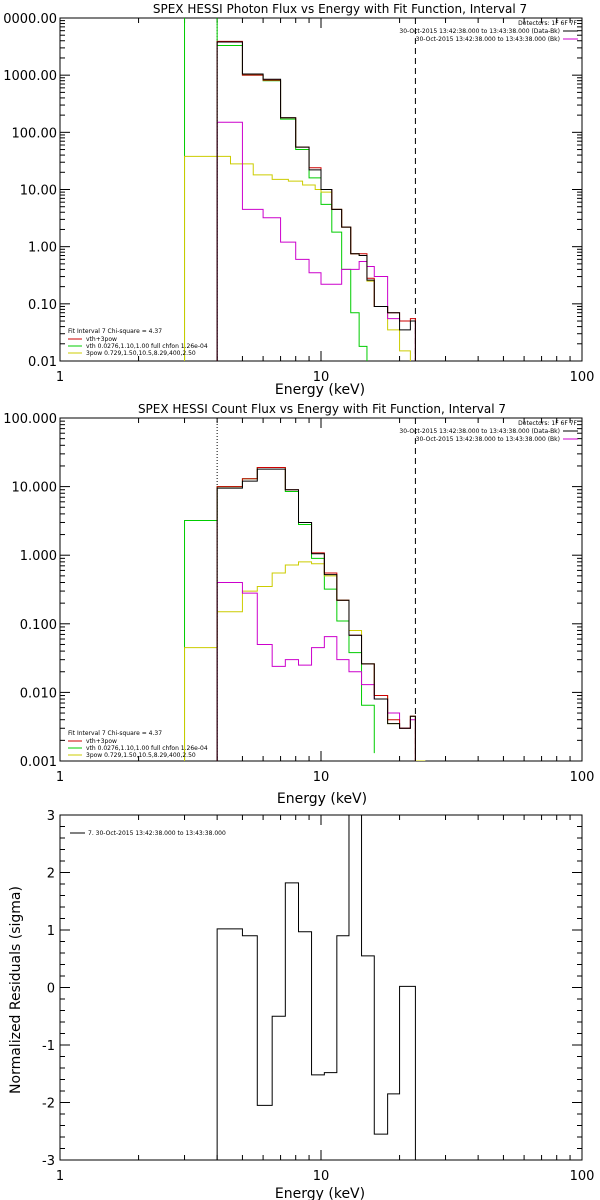 The height and width of the screenshot is (1200, 600). What do you see at coordinates (38, 191) in the screenshot?
I see `y-tick-label: 10.00` at bounding box center [38, 191].